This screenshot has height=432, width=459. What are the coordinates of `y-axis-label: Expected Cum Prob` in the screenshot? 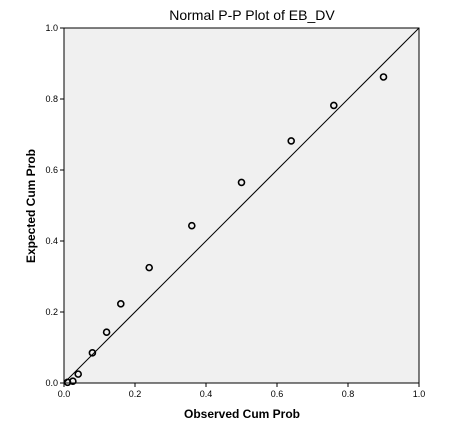 It's located at (31, 206).